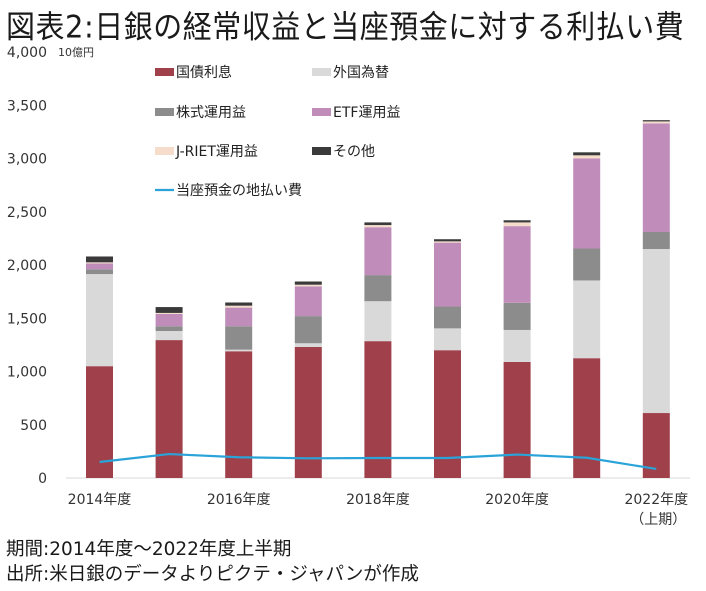  What do you see at coordinates (200, 113) in the screenshot?
I see `legend-item: 株式運用益` at bounding box center [200, 113].